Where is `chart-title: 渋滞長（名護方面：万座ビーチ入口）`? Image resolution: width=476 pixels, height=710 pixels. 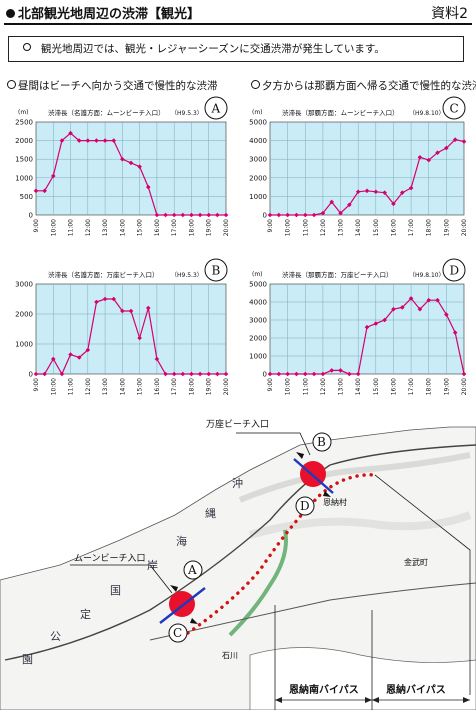 chart-title: 渋滞長（名護方面：万座ビーチ入口） is located at coordinates (103, 274).